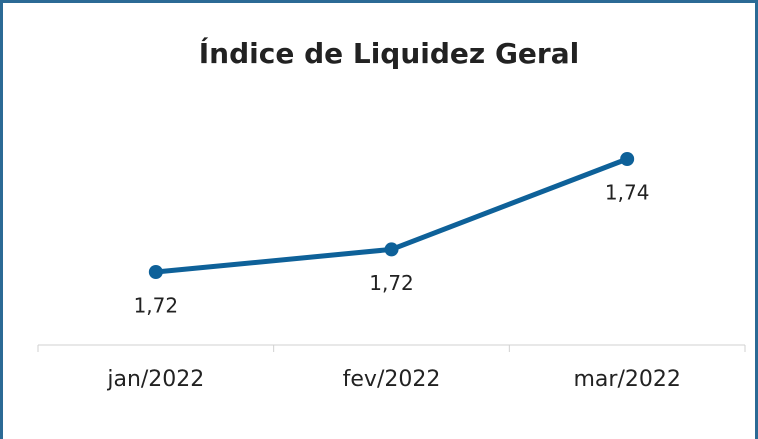 The height and width of the screenshot is (439, 758). Describe the element at coordinates (392, 379) in the screenshot. I see `x-tick-label: fev/2022` at that location.